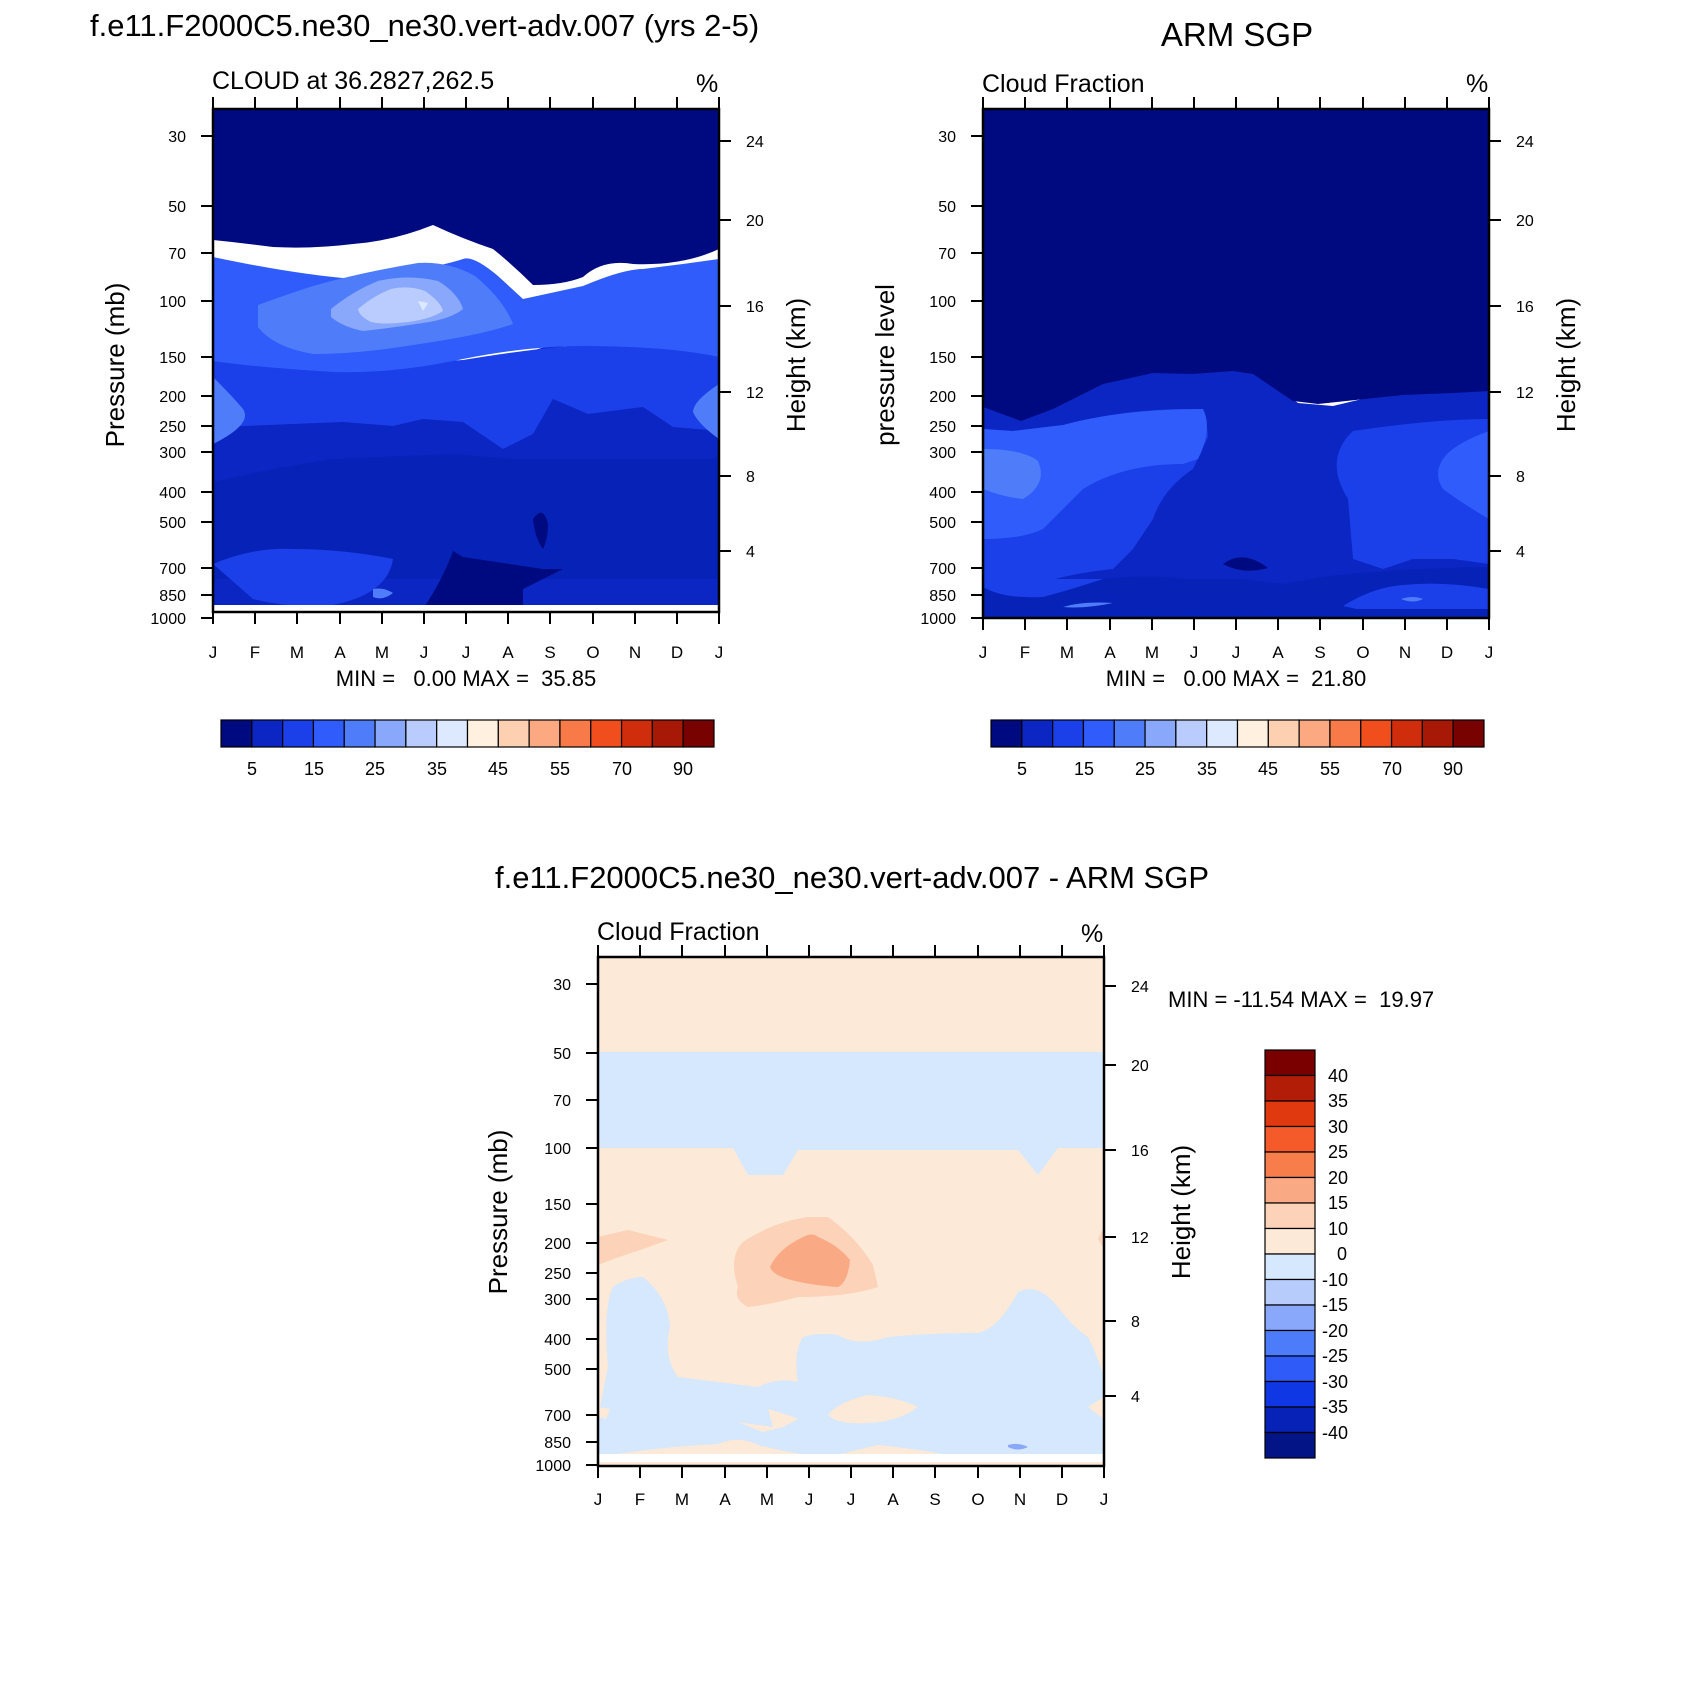 The height and width of the screenshot is (1681, 1681). I want to click on diff-cbar-label-6: 10, so click(1338, 1229).